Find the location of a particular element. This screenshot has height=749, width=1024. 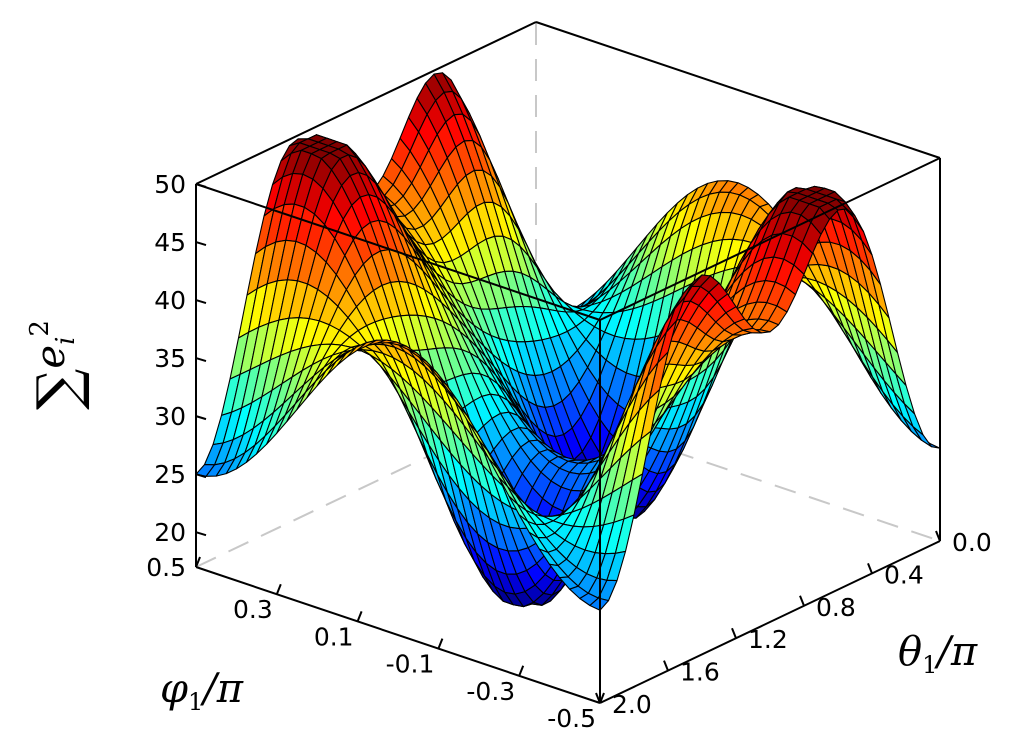

box-floor-front-right is located at coordinates (770, 622).